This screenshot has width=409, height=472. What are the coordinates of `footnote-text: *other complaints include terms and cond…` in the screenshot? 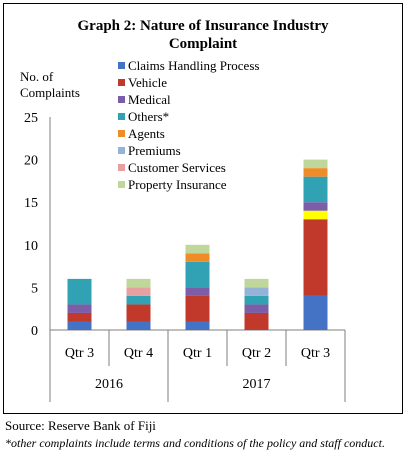 It's located at (195, 443).